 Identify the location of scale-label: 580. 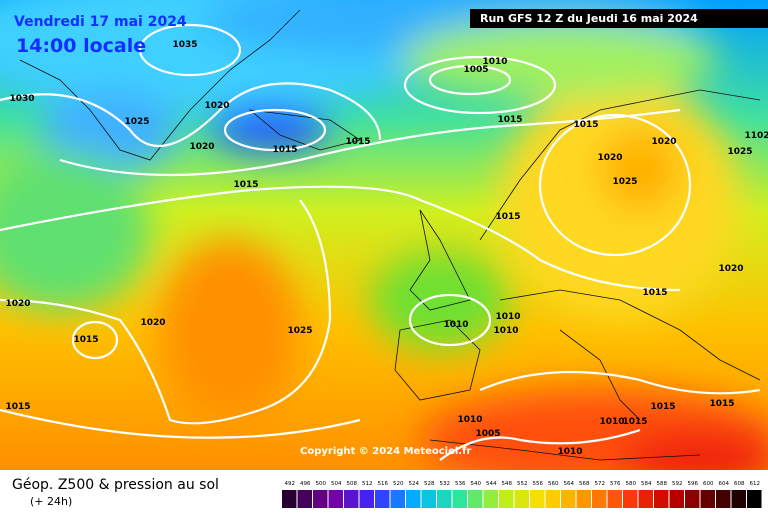
(631, 484).